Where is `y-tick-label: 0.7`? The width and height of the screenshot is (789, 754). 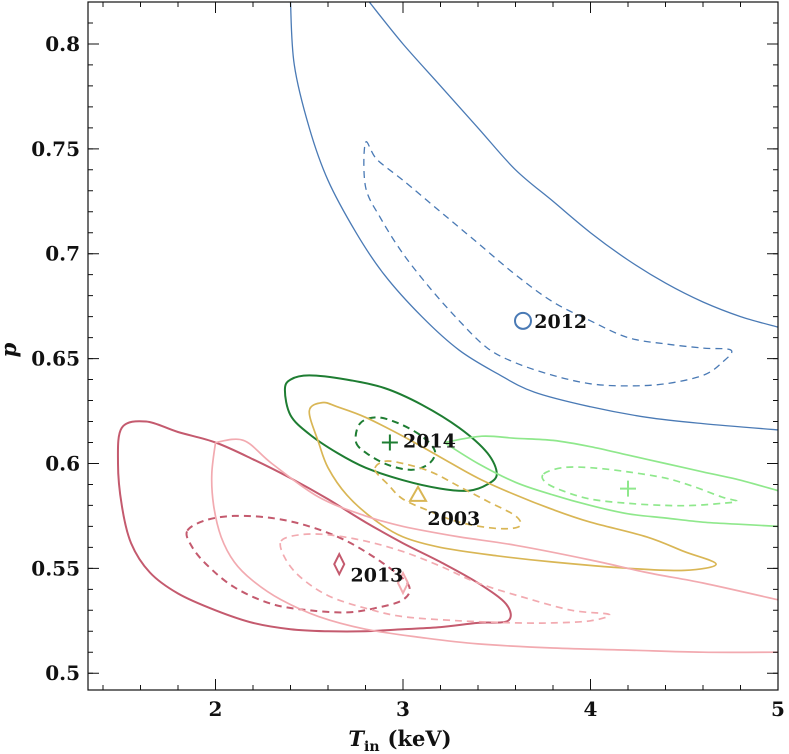
y-tick-label: 0.7 is located at coordinates (62, 254).